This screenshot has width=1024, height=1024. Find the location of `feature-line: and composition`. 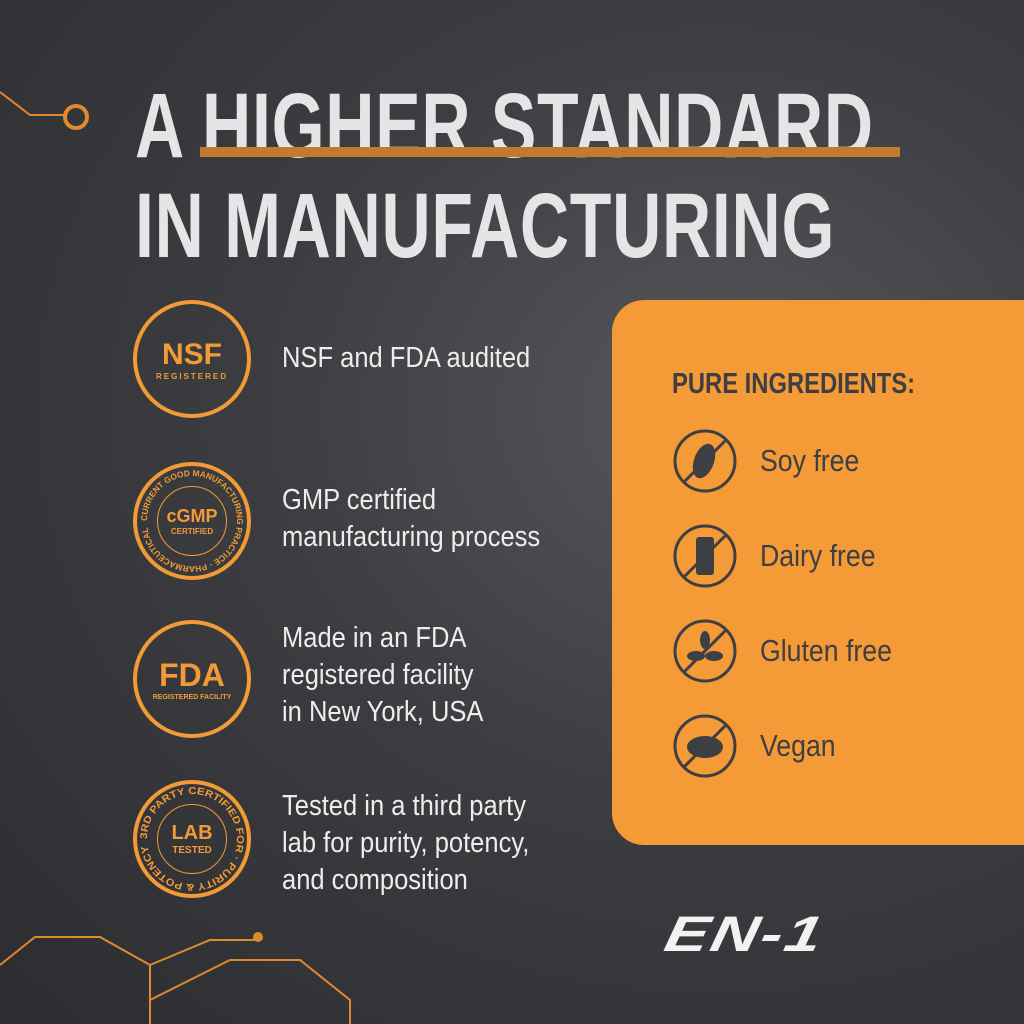

feature-line: and composition is located at coordinates (375, 880).